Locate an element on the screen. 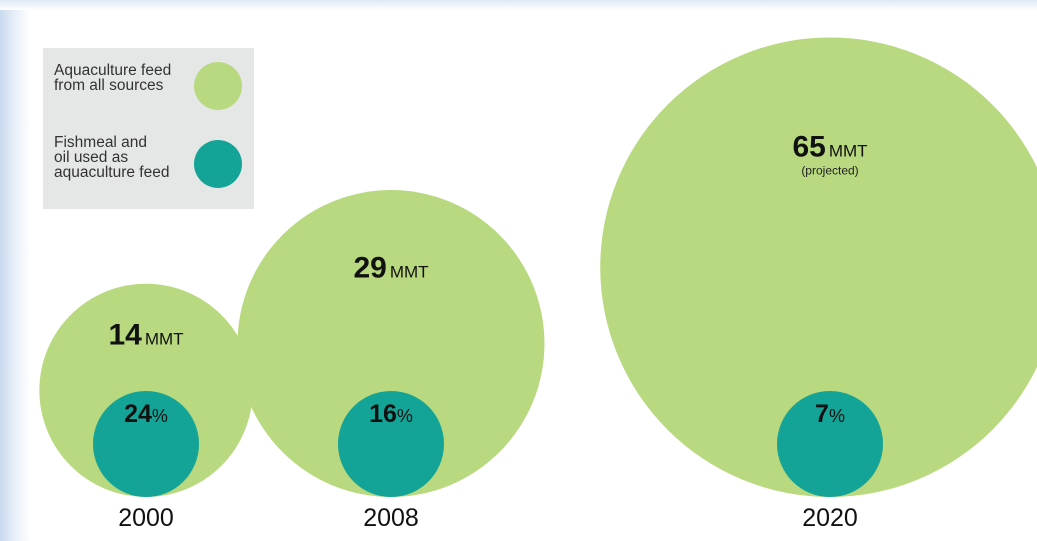 The height and width of the screenshot is (541, 1037). fishmeal-share-2008: 16% is located at coordinates (391, 414).